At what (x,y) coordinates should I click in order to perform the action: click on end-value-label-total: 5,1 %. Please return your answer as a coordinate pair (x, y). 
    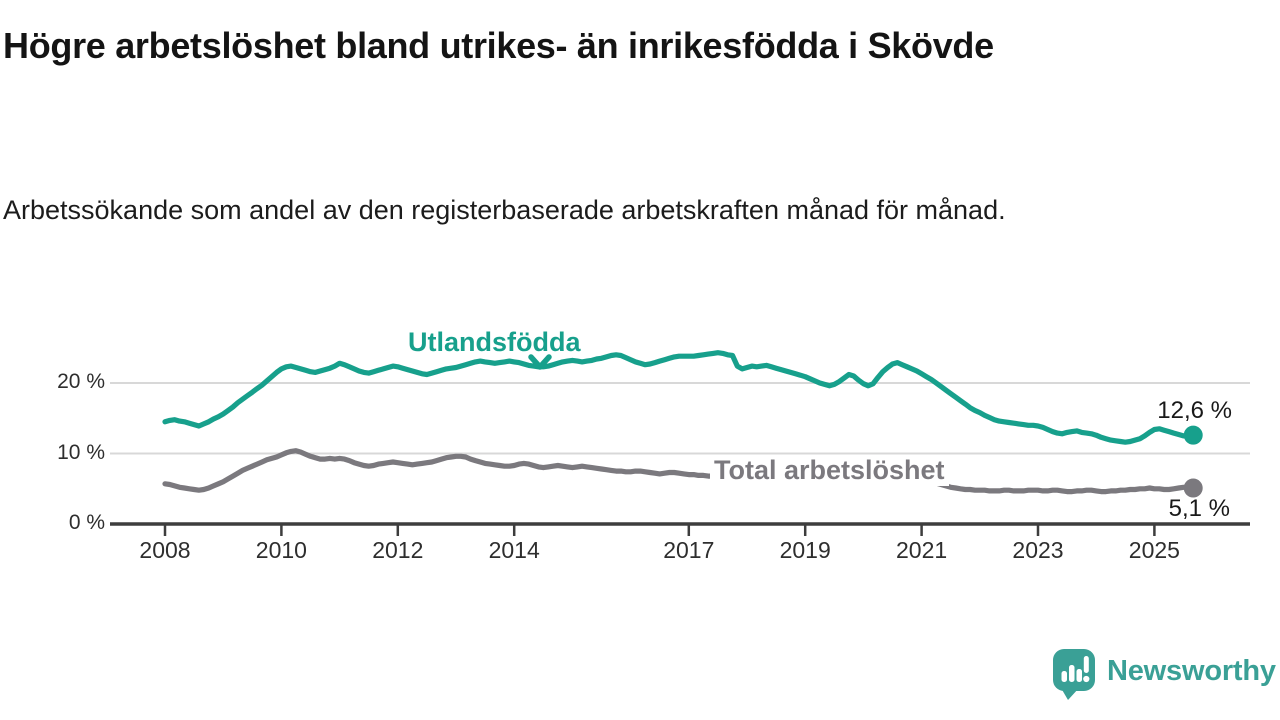
    Looking at the image, I should click on (1199, 508).